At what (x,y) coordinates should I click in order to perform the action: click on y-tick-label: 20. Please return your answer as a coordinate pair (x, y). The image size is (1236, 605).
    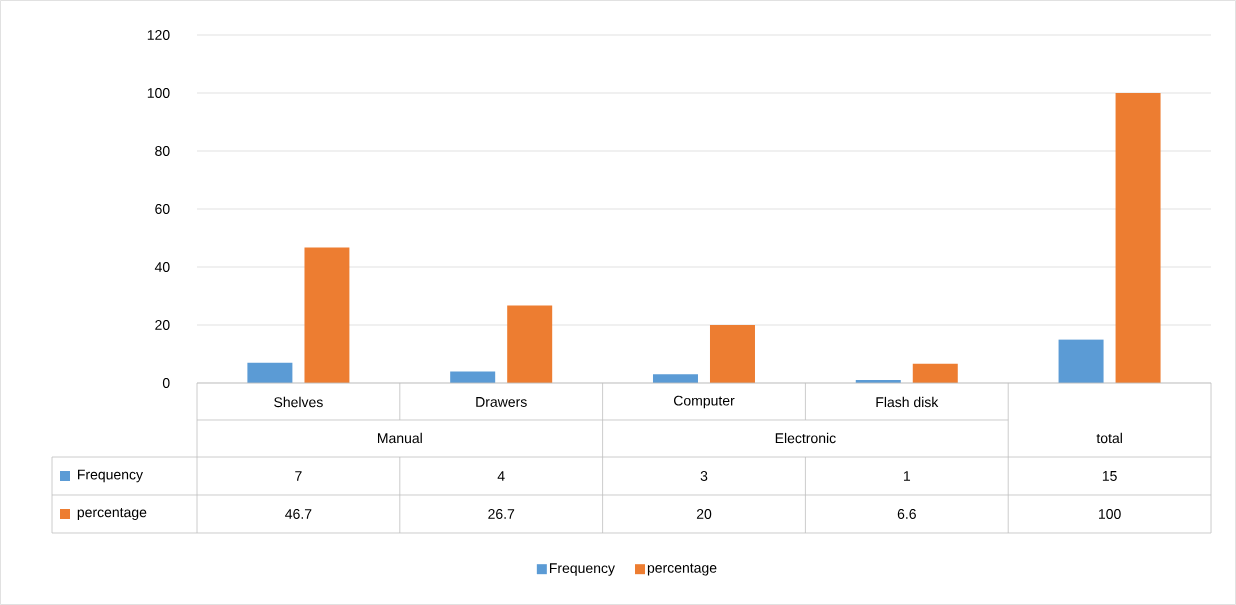
    Looking at the image, I should click on (162, 325).